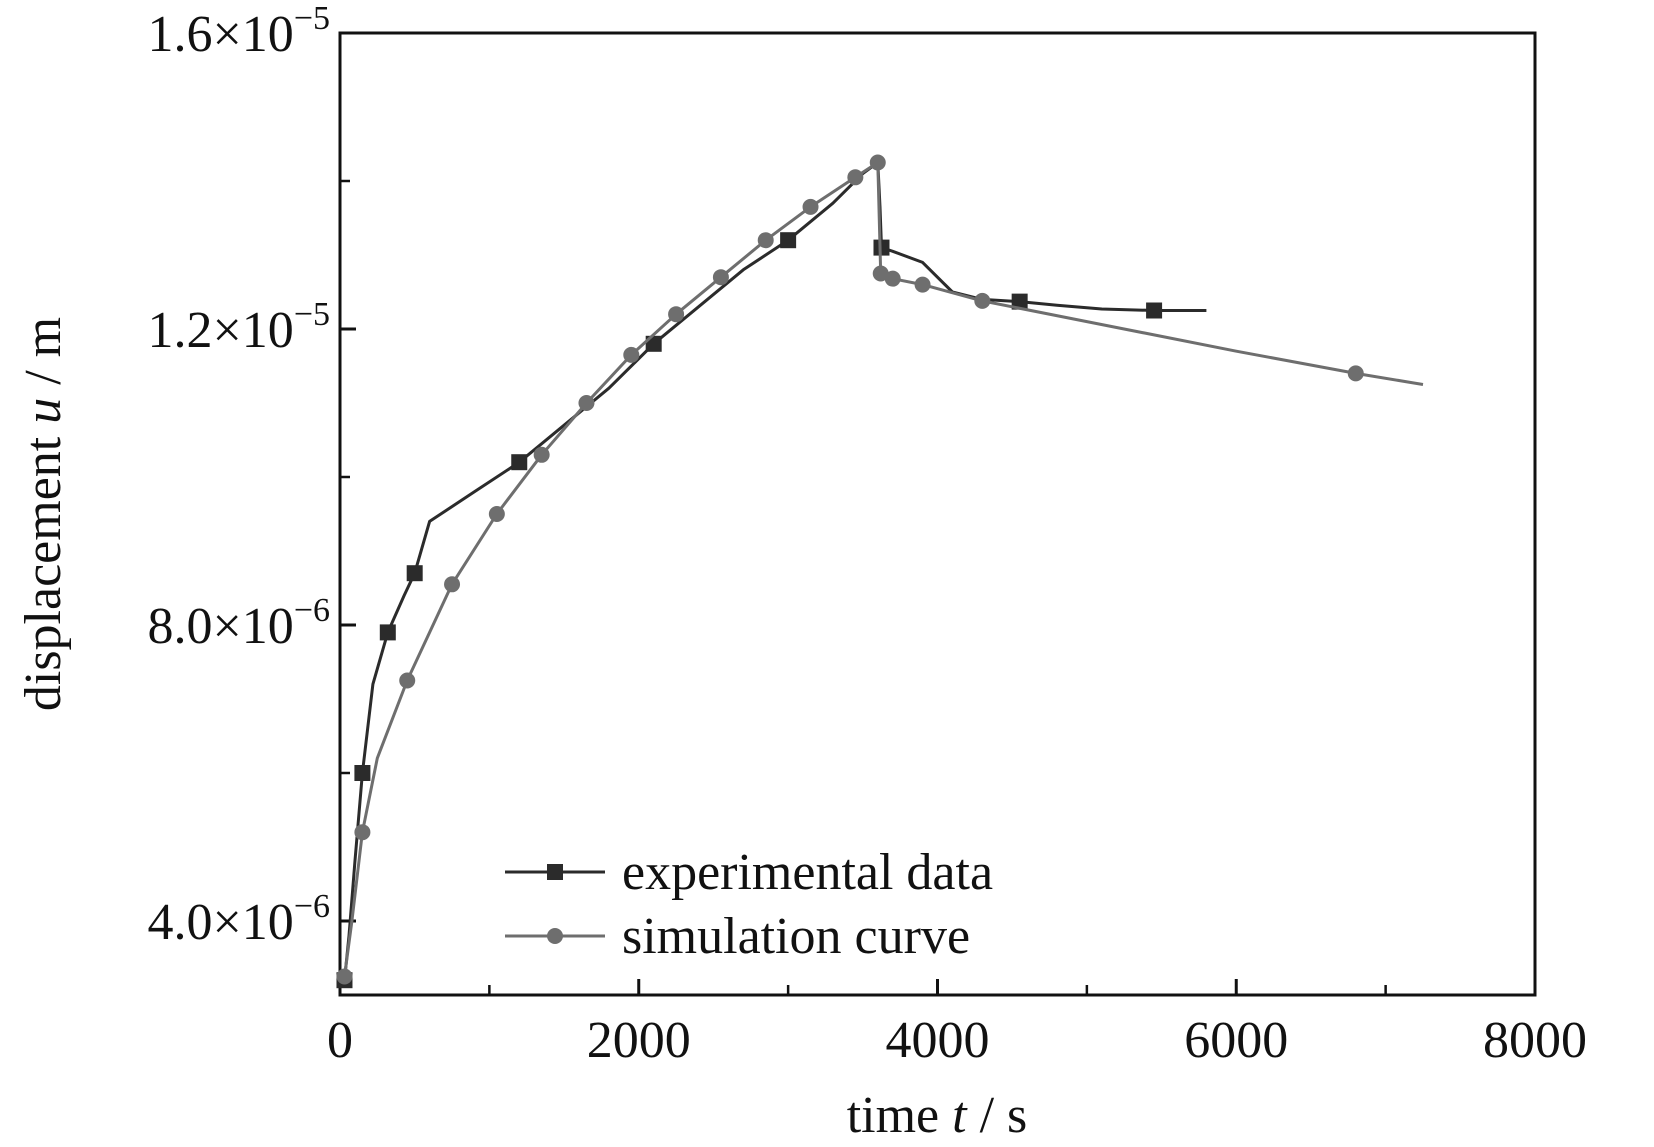 The image size is (1654, 1147). Describe the element at coordinates (43, 514) in the screenshot. I see `y-axis-title: displacement u / m` at that location.